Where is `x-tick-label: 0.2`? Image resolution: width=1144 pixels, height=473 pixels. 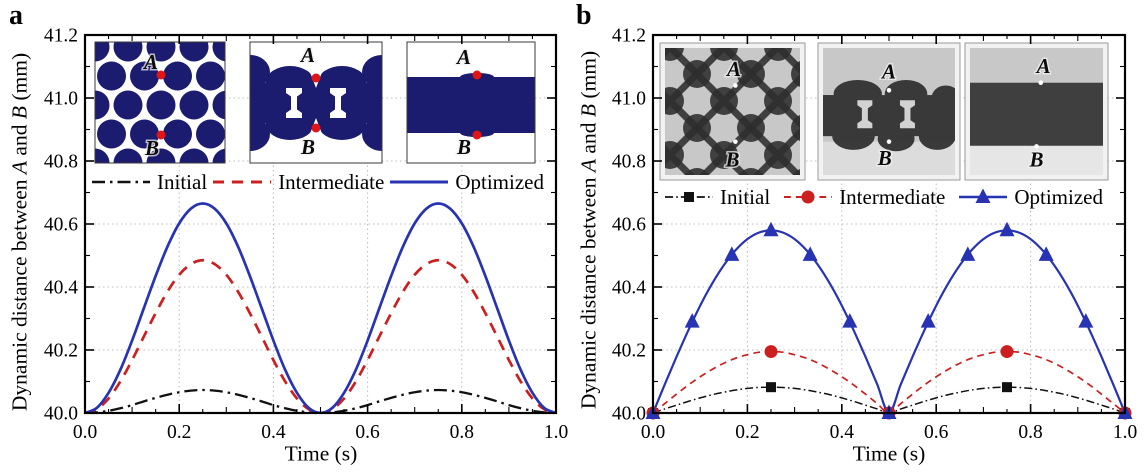 x-tick-label: 0.2 is located at coordinates (747, 432).